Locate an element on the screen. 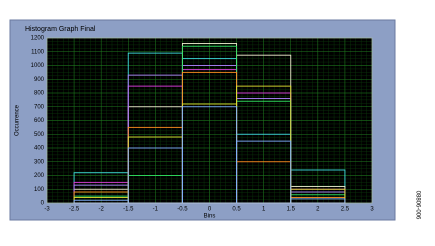 The height and width of the screenshot is (246, 435). x-axis-label: Bins is located at coordinates (210, 217).